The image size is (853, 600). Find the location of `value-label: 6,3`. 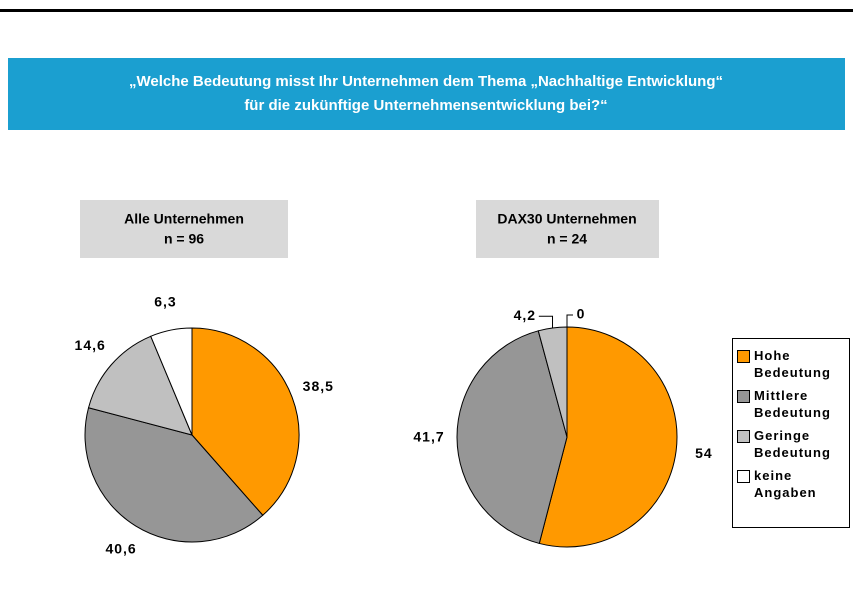

value-label: 6,3 is located at coordinates (165, 301).